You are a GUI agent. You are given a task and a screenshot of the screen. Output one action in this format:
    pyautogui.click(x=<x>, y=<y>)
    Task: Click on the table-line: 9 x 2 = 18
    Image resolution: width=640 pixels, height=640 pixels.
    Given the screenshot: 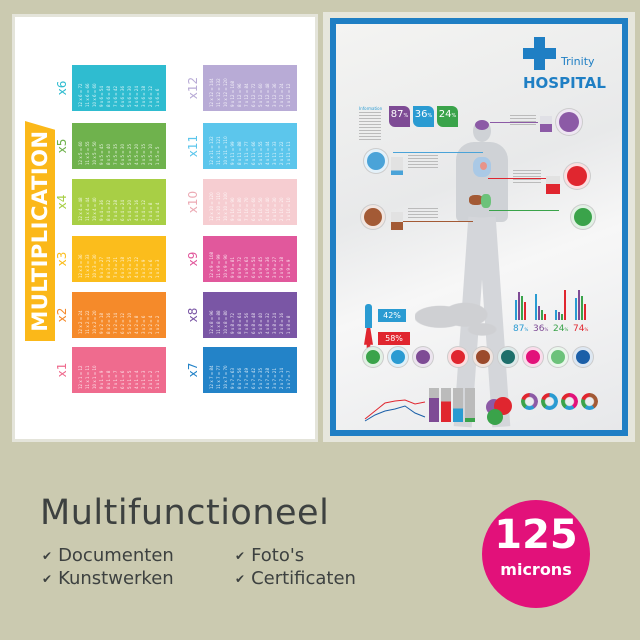 What is the action you would take?
    pyautogui.click(x=101, y=323)
    